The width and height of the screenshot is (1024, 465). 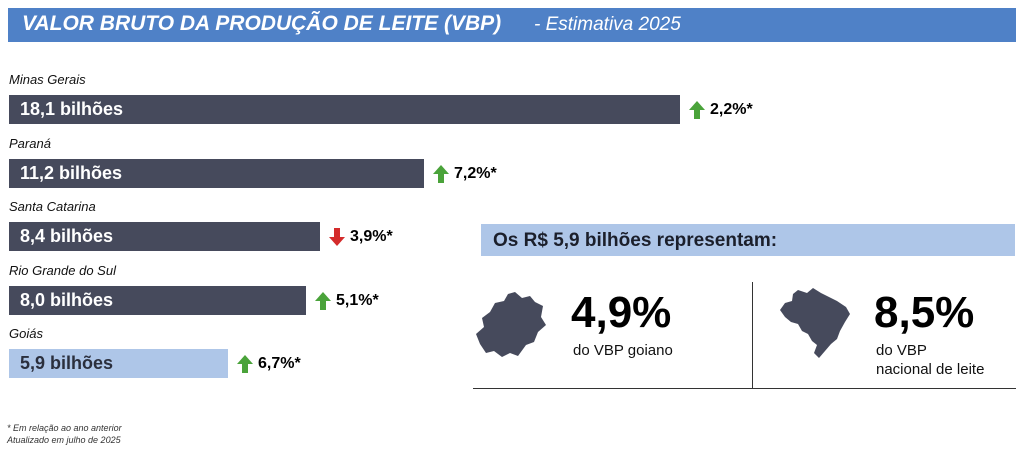 I want to click on bar-value-label: 18,1 bilhões, so click(x=72, y=109).